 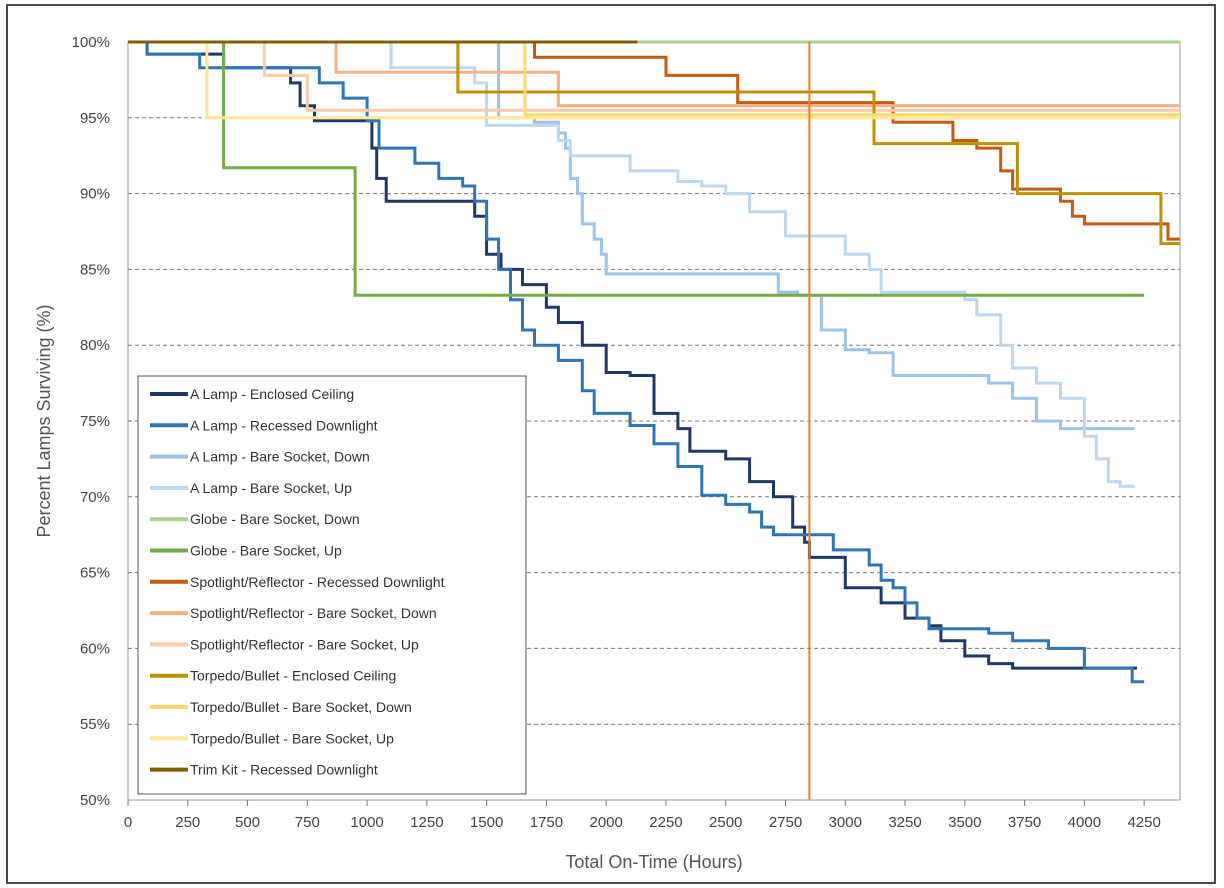 What do you see at coordinates (280, 457) in the screenshot?
I see `legend-entry: A Lamp - Bare Socket, Down` at bounding box center [280, 457].